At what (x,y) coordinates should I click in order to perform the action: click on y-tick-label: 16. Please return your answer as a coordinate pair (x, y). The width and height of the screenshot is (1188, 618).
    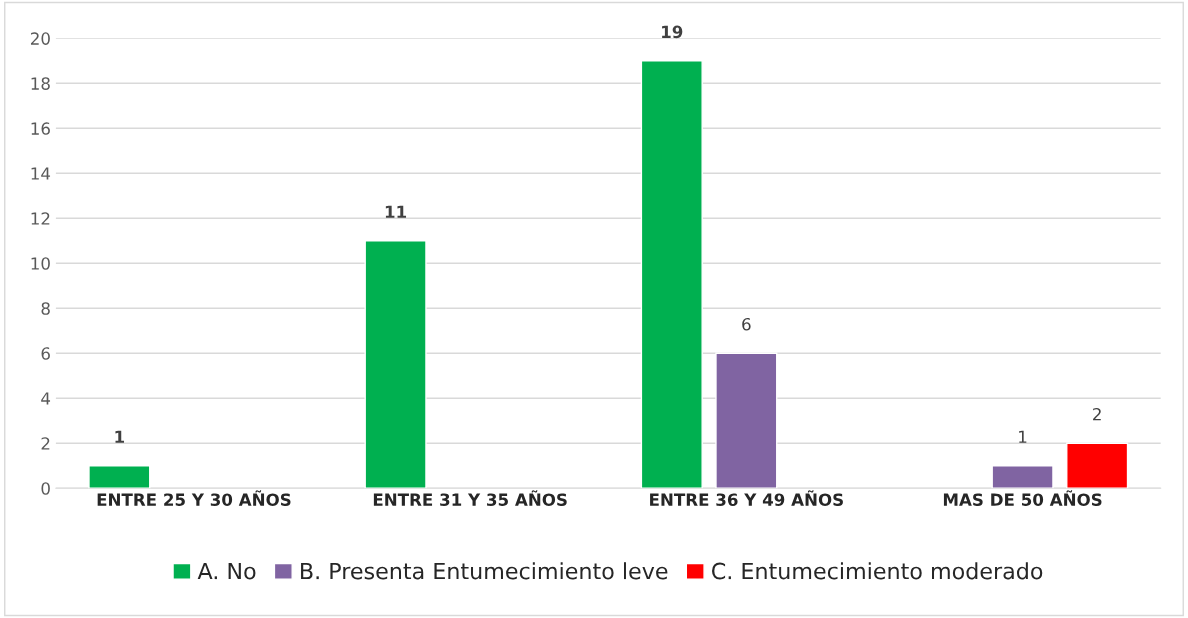
    Looking at the image, I should click on (40, 128).